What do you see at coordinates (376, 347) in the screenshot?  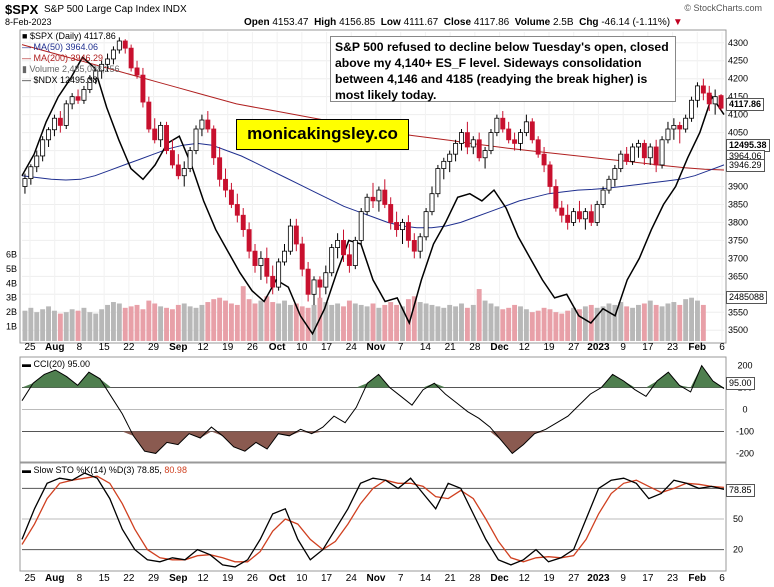 I see `x-tick-label: Nov` at bounding box center [376, 347].